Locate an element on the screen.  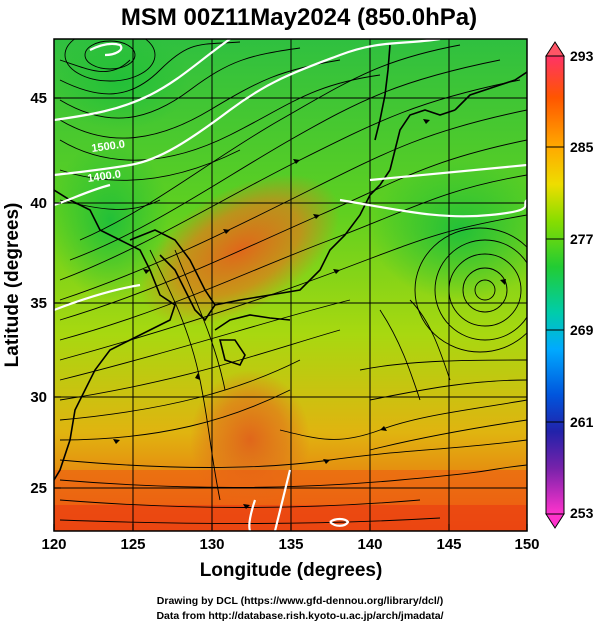
y-tick-label: 35 is located at coordinates (38, 303).